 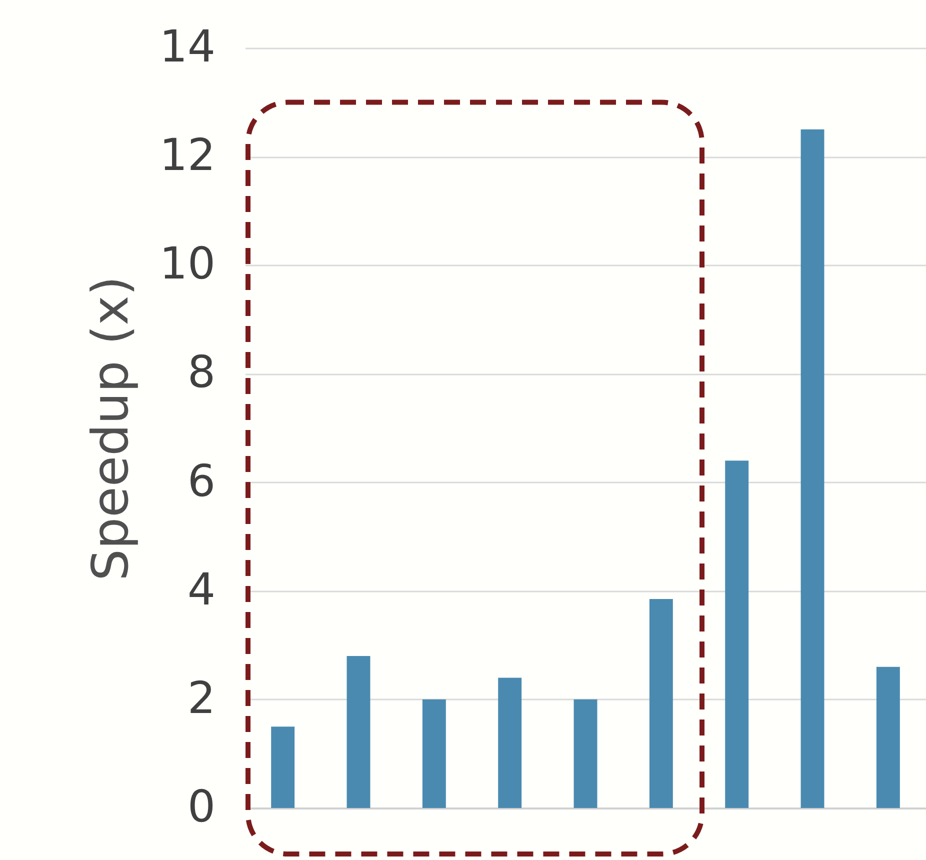 I want to click on y-tick-label: 10, so click(x=188, y=264).